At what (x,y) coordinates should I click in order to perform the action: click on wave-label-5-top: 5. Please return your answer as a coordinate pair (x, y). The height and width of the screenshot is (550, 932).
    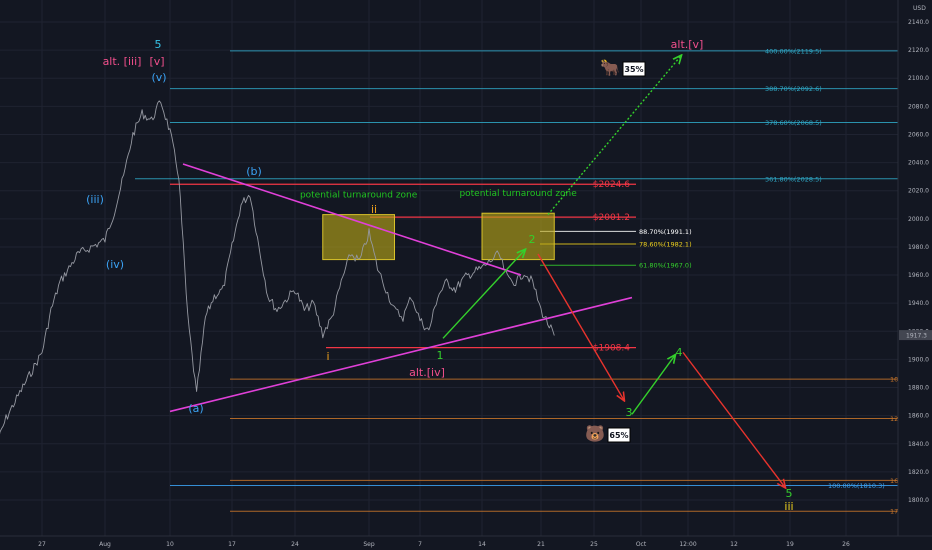
    Looking at the image, I should click on (158, 44).